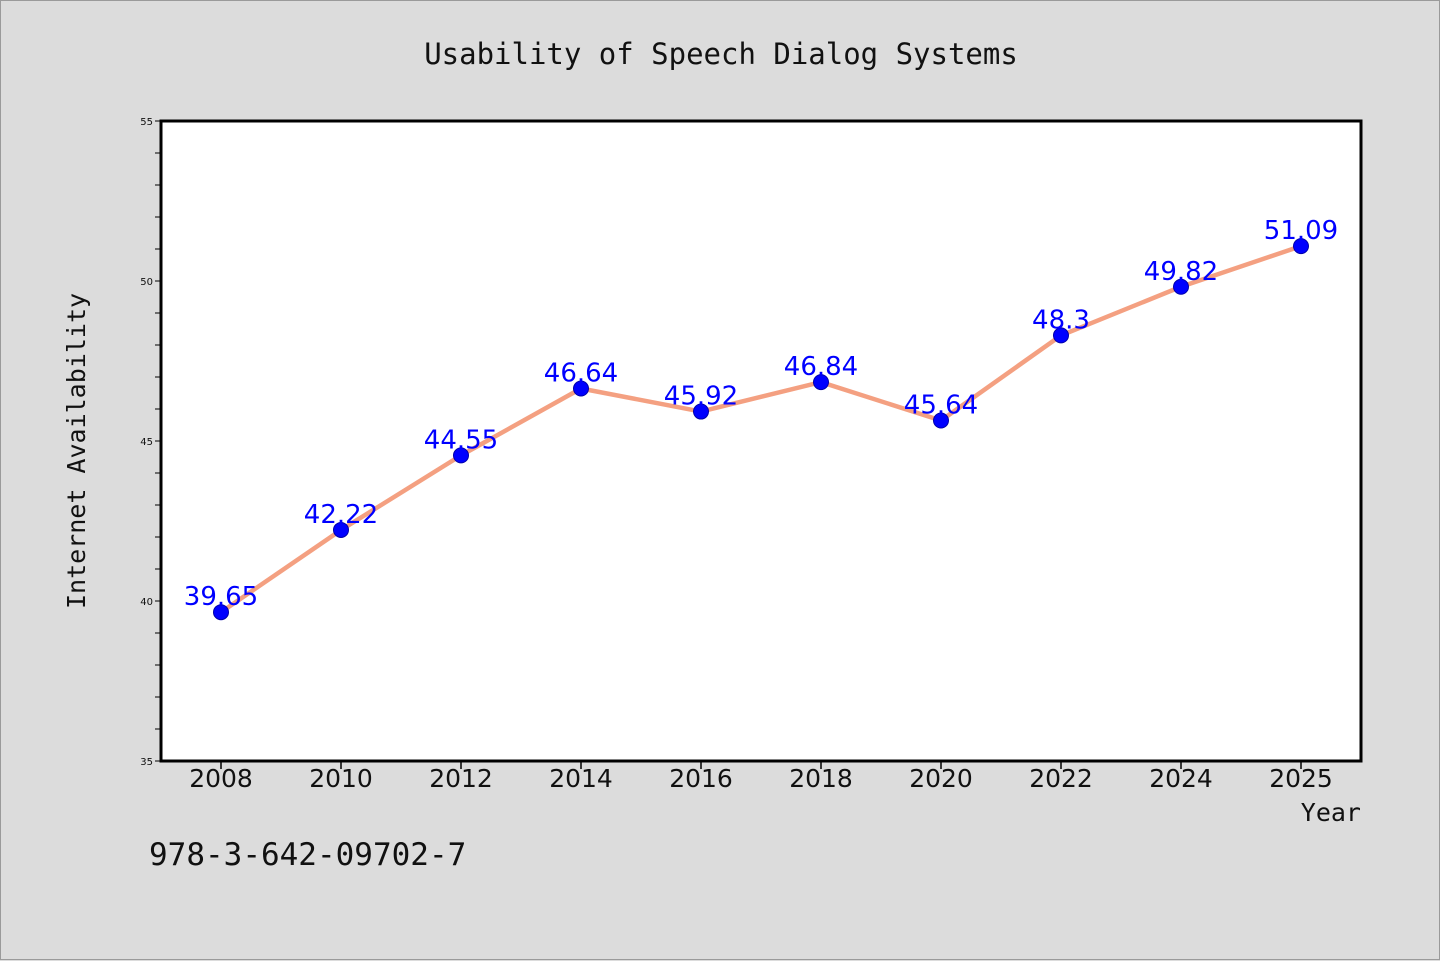 The height and width of the screenshot is (961, 1440). I want to click on y-axis-tick-labels: 35 40 45 50 55, so click(146, 442).